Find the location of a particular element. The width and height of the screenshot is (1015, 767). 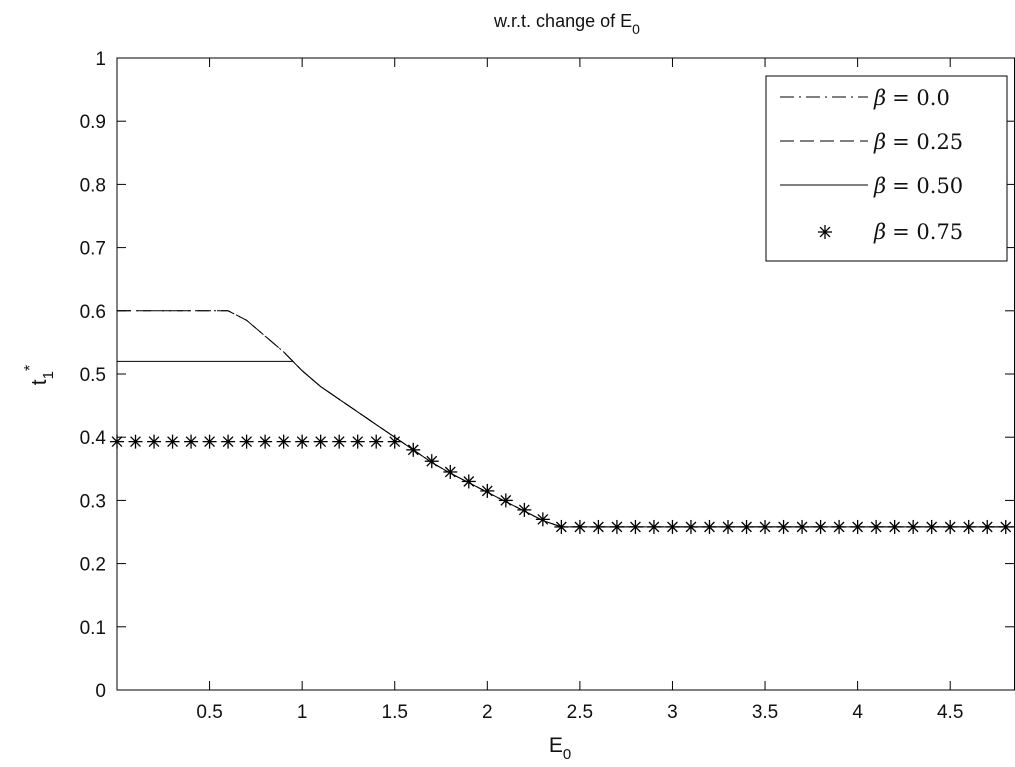

legend-label: β = 0.0 is located at coordinates (911, 98).